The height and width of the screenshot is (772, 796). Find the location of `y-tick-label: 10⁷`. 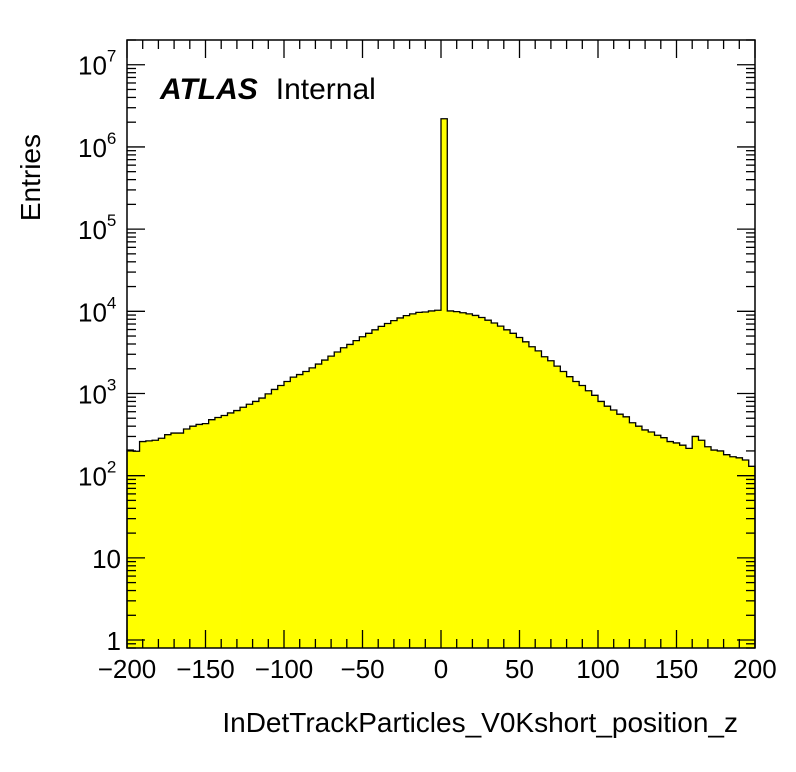

y-tick-label: 10⁷ is located at coordinates (97, 64).